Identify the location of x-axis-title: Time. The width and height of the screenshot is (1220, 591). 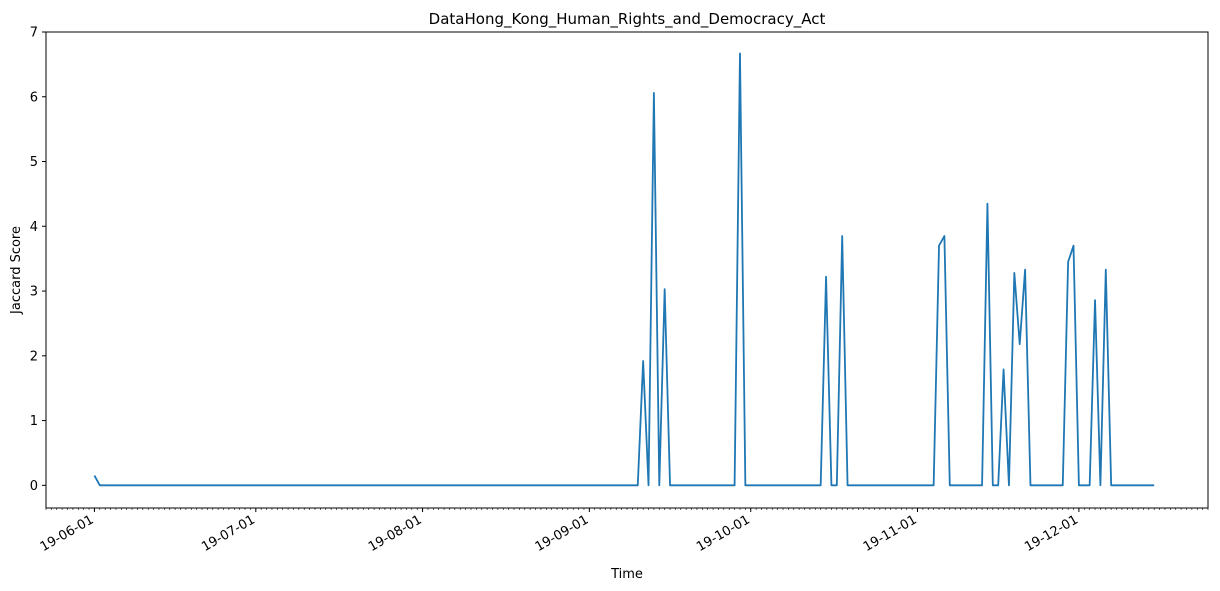
(626, 574).